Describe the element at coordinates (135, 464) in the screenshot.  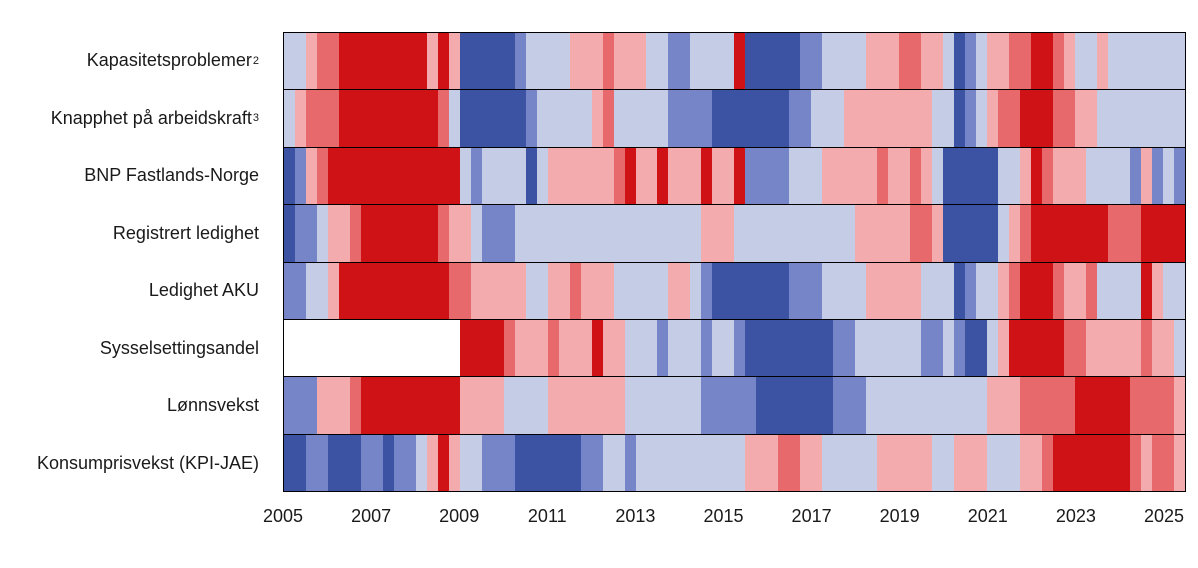
I see `row-label: Konsumprisvekst (KPI-JAE)` at that location.